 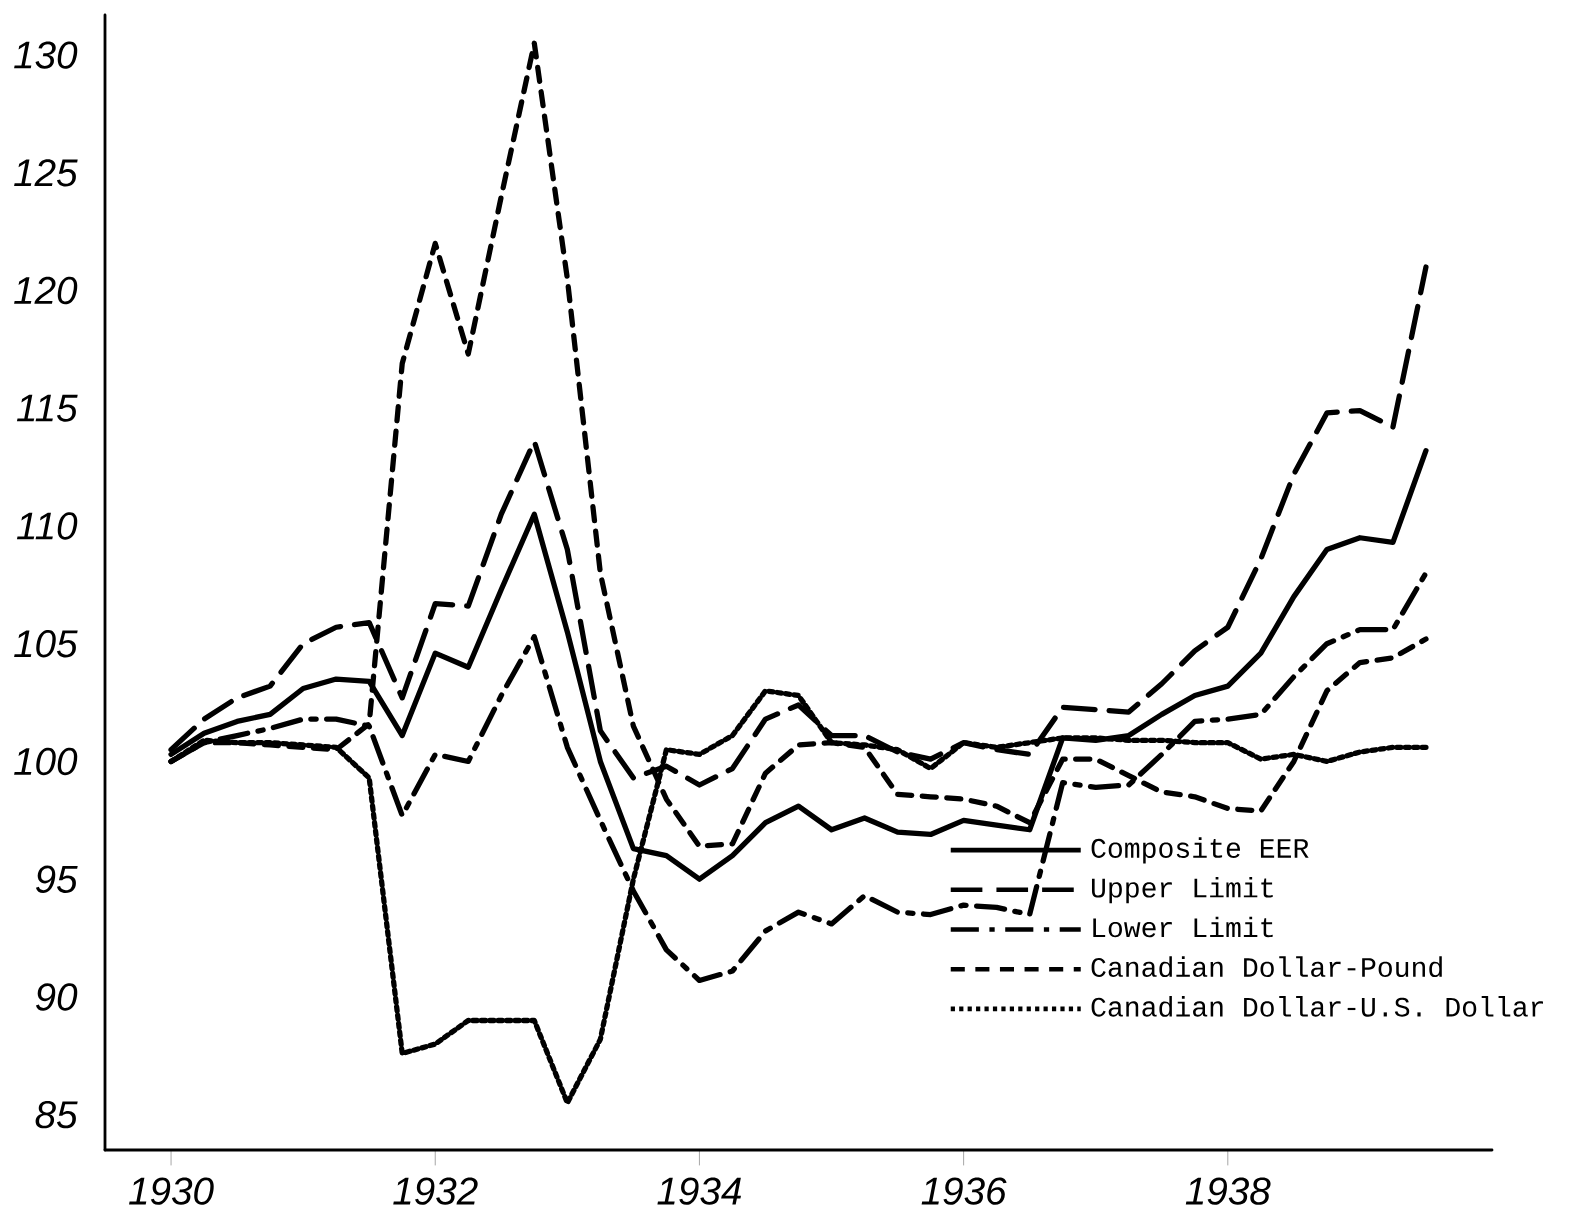 I want to click on legend-label: Canadian Dollar-Pound, so click(x=1266, y=967).